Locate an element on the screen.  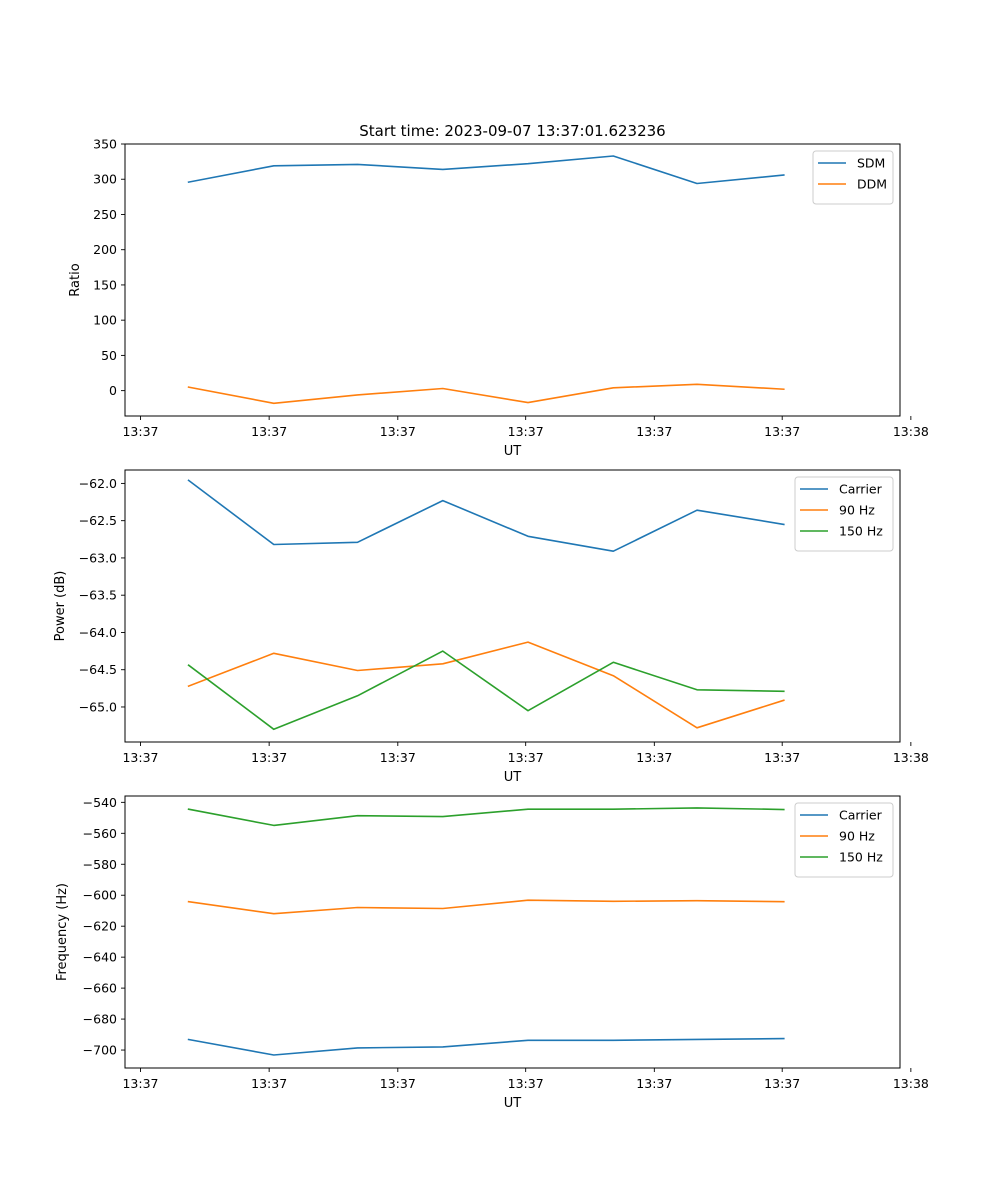
y-tick-label: −62.0 is located at coordinates (98, 483).